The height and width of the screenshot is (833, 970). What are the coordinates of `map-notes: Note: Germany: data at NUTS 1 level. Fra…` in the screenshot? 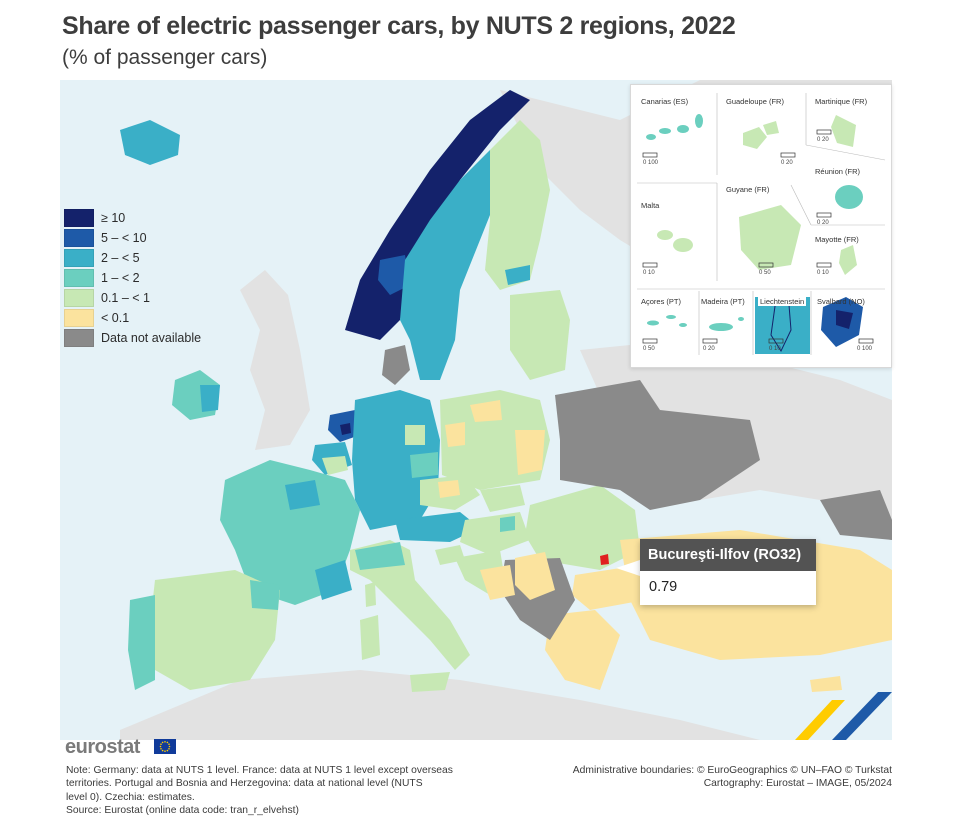 It's located at (266, 791).